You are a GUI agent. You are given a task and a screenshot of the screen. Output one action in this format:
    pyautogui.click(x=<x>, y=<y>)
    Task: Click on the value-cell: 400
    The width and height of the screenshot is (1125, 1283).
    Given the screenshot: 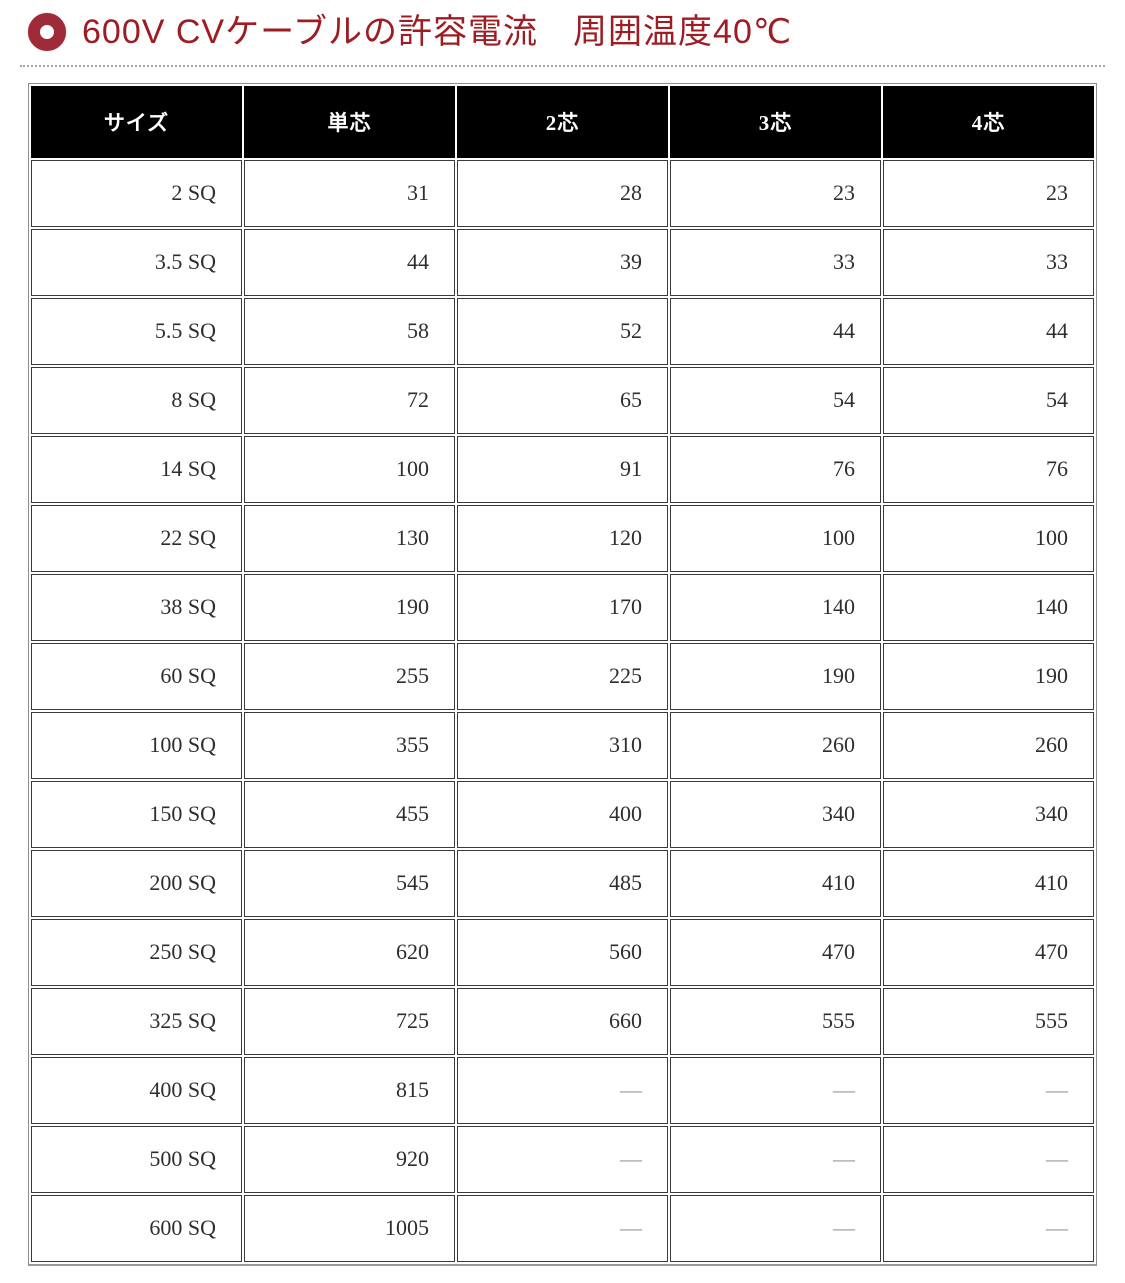 What is the action you would take?
    pyautogui.click(x=562, y=814)
    